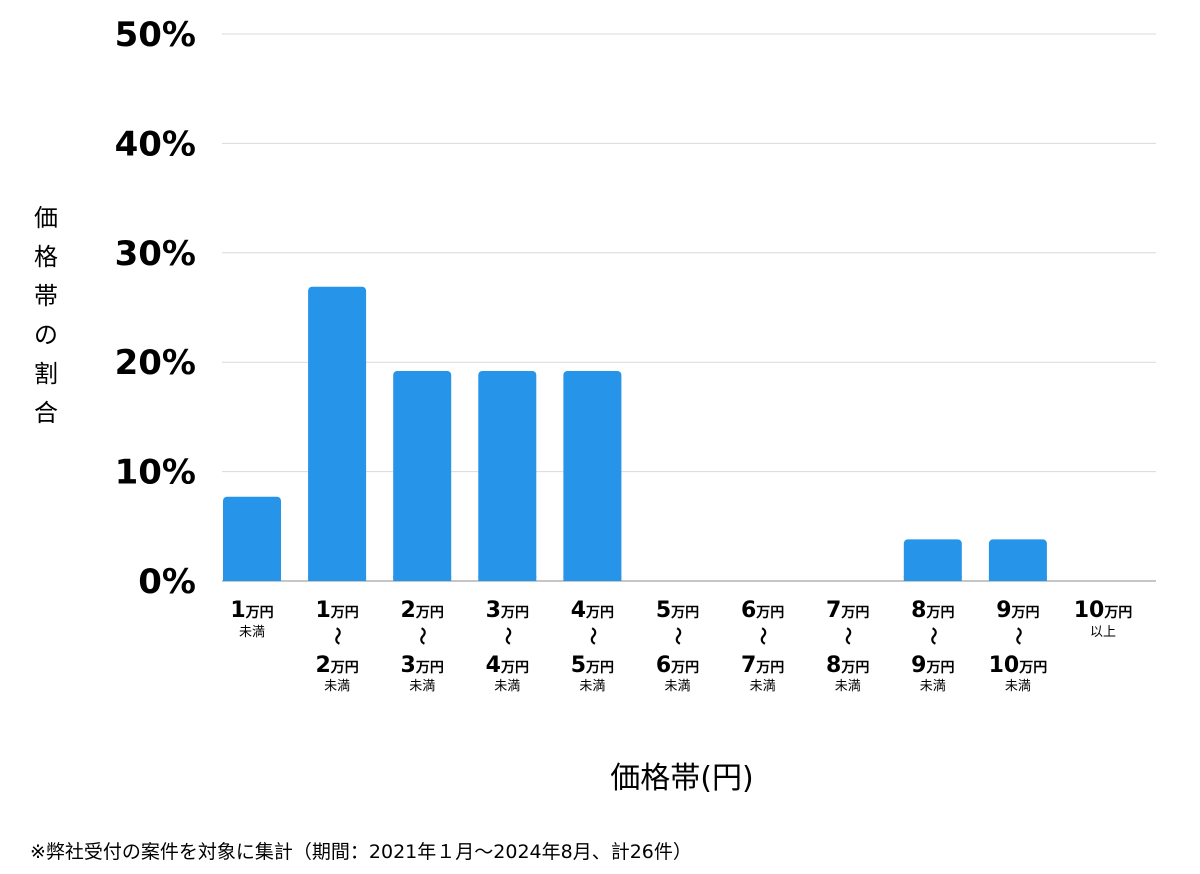  I want to click on x-tick-top: 1万円, so click(336, 610).